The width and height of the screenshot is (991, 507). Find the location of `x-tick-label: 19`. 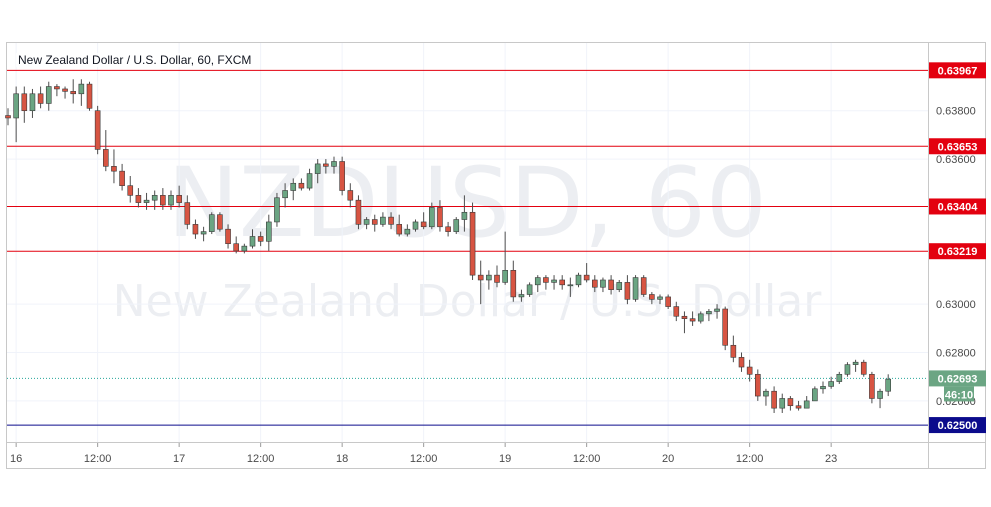

x-tick-label: 19 is located at coordinates (505, 459).